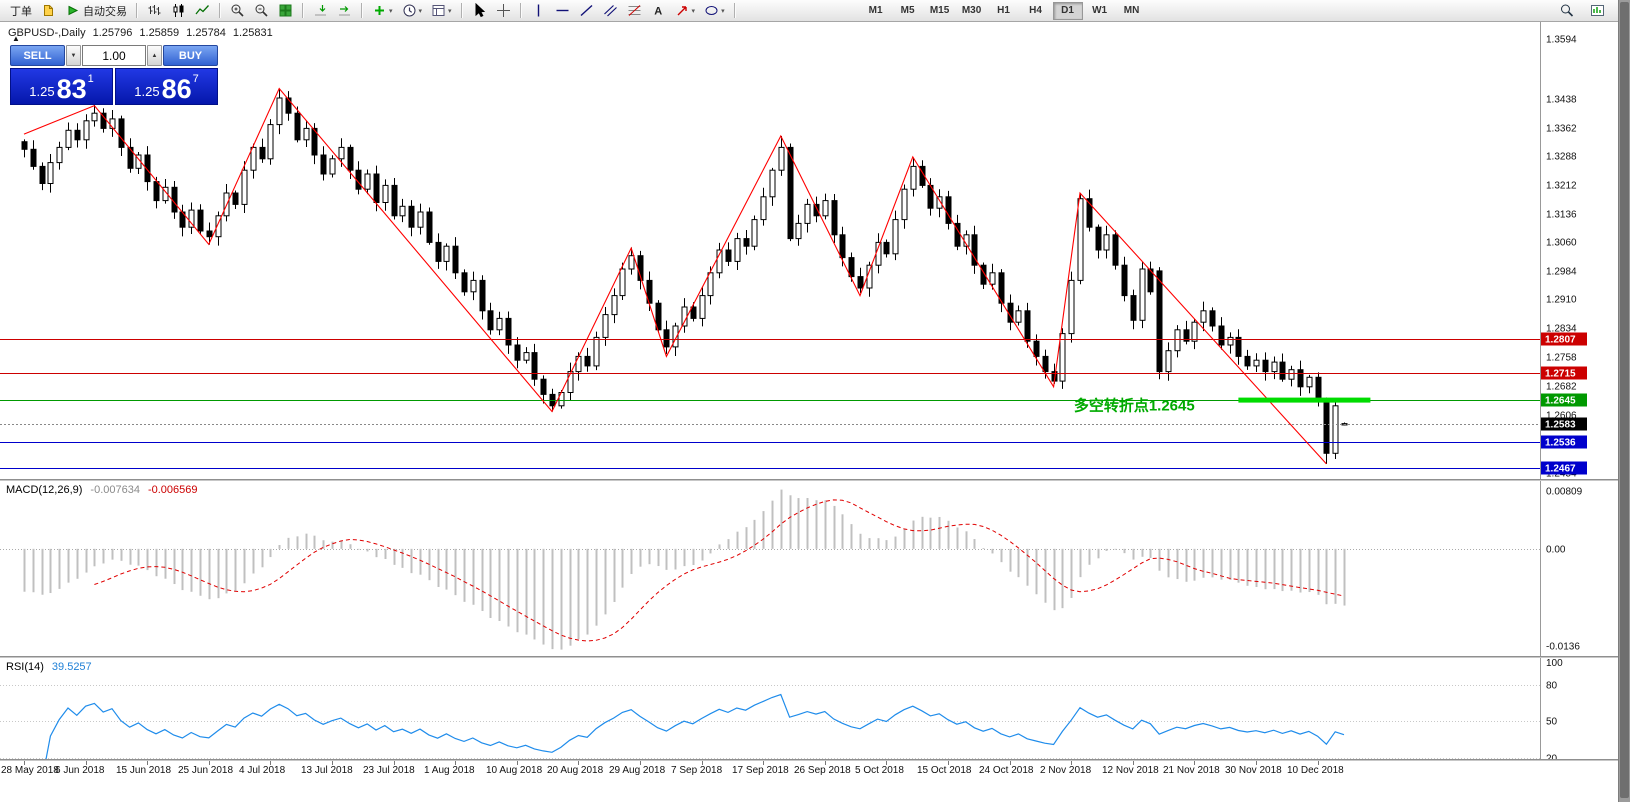  I want to click on one-click-collapse-button: ▲, so click(16, 38).